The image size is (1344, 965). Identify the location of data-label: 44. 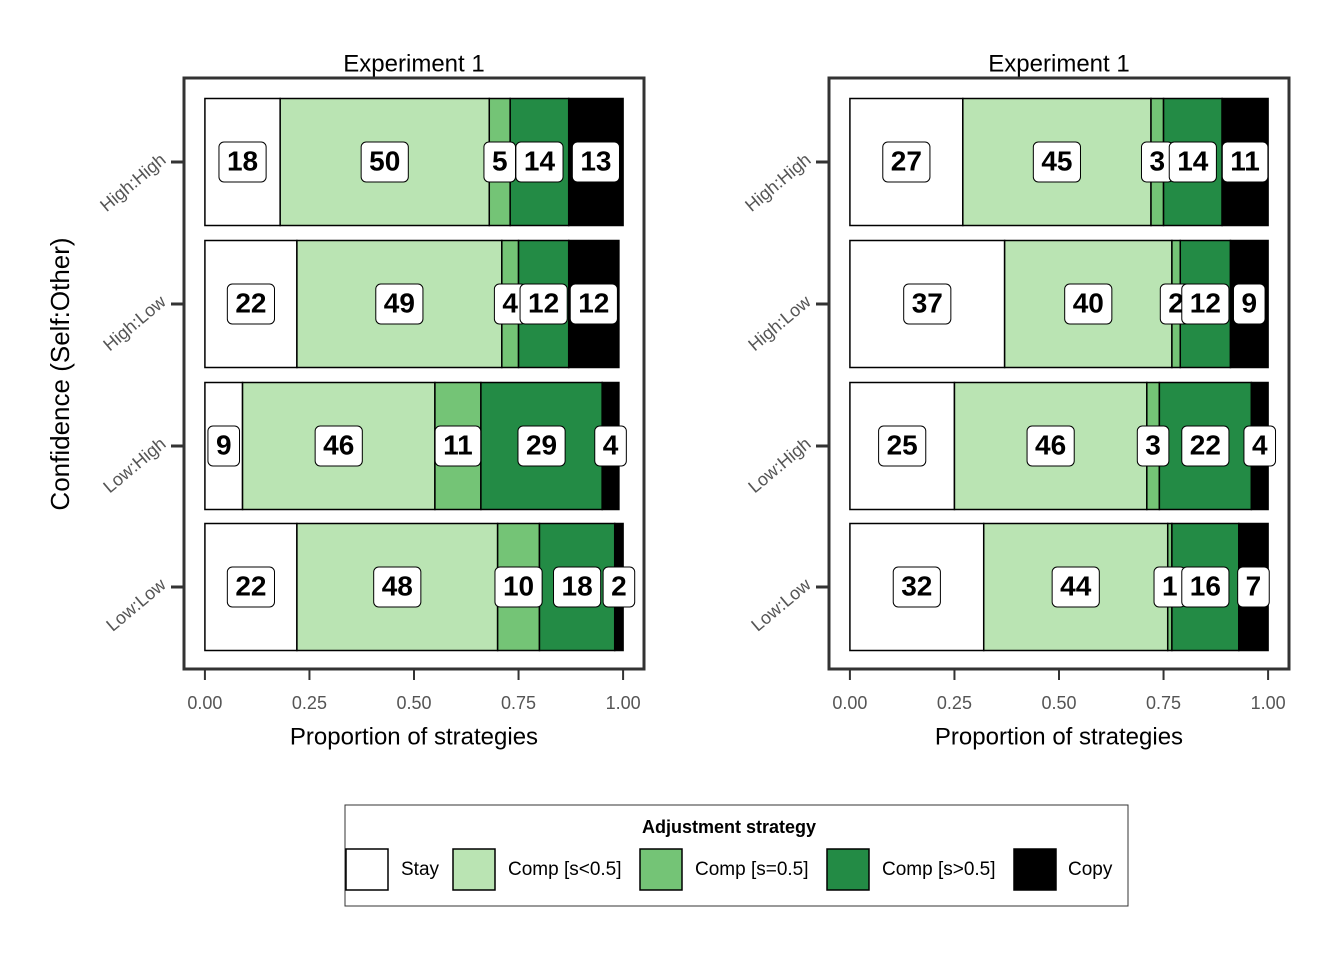
(1075, 587).